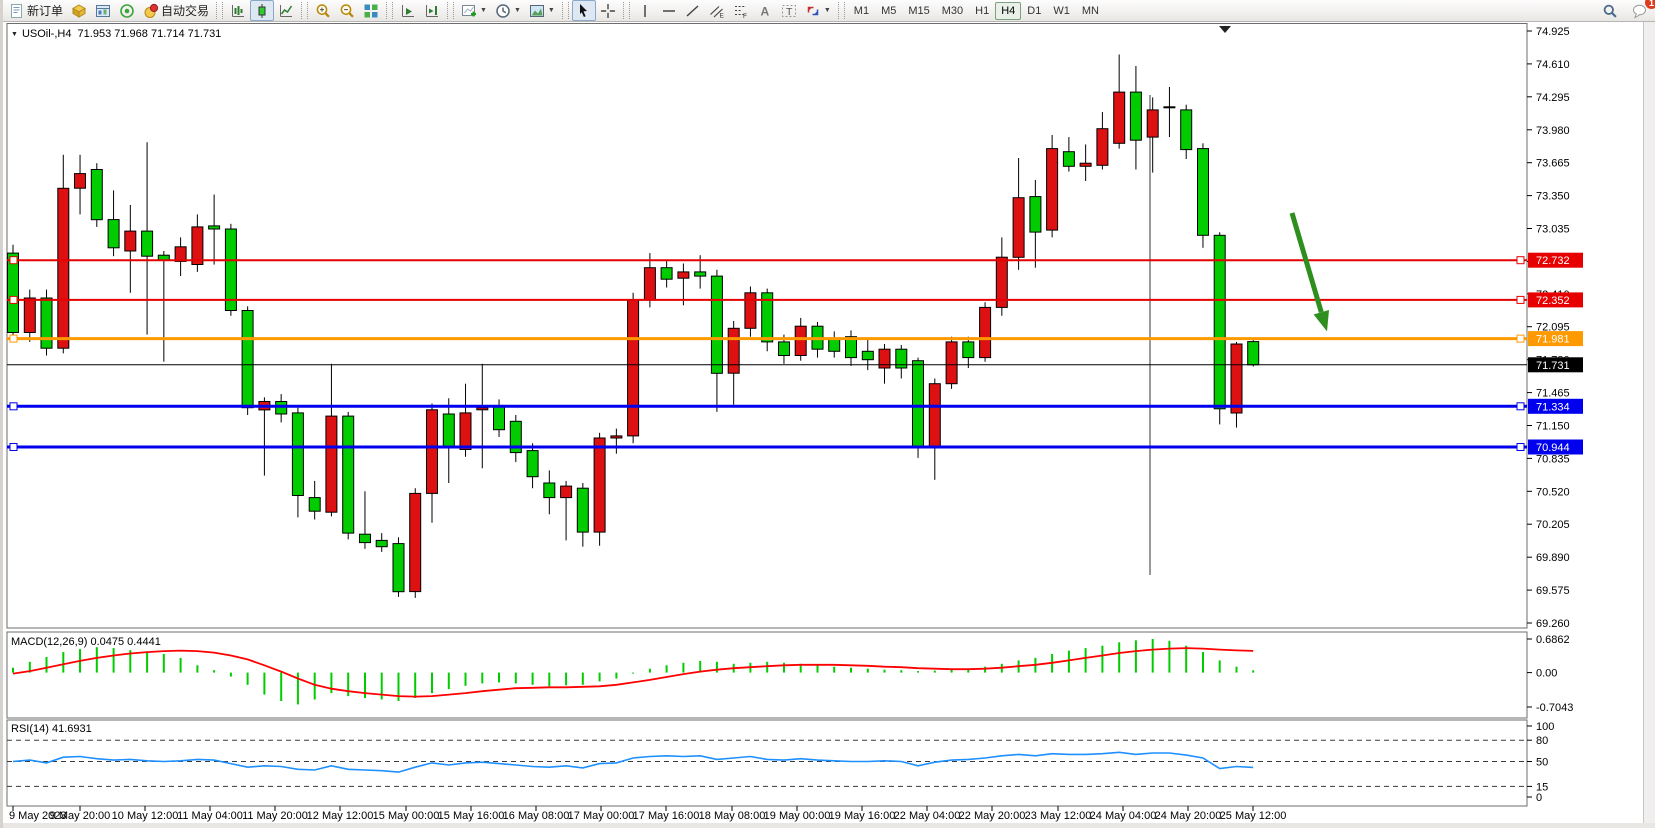 The height and width of the screenshot is (828, 1655). I want to click on gold-cube-icon, so click(79, 10).